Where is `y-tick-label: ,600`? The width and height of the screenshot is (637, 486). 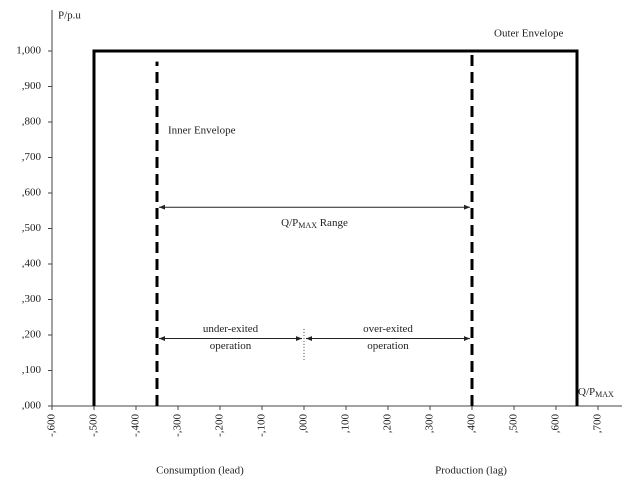 y-tick-label: ,600 is located at coordinates (32, 193).